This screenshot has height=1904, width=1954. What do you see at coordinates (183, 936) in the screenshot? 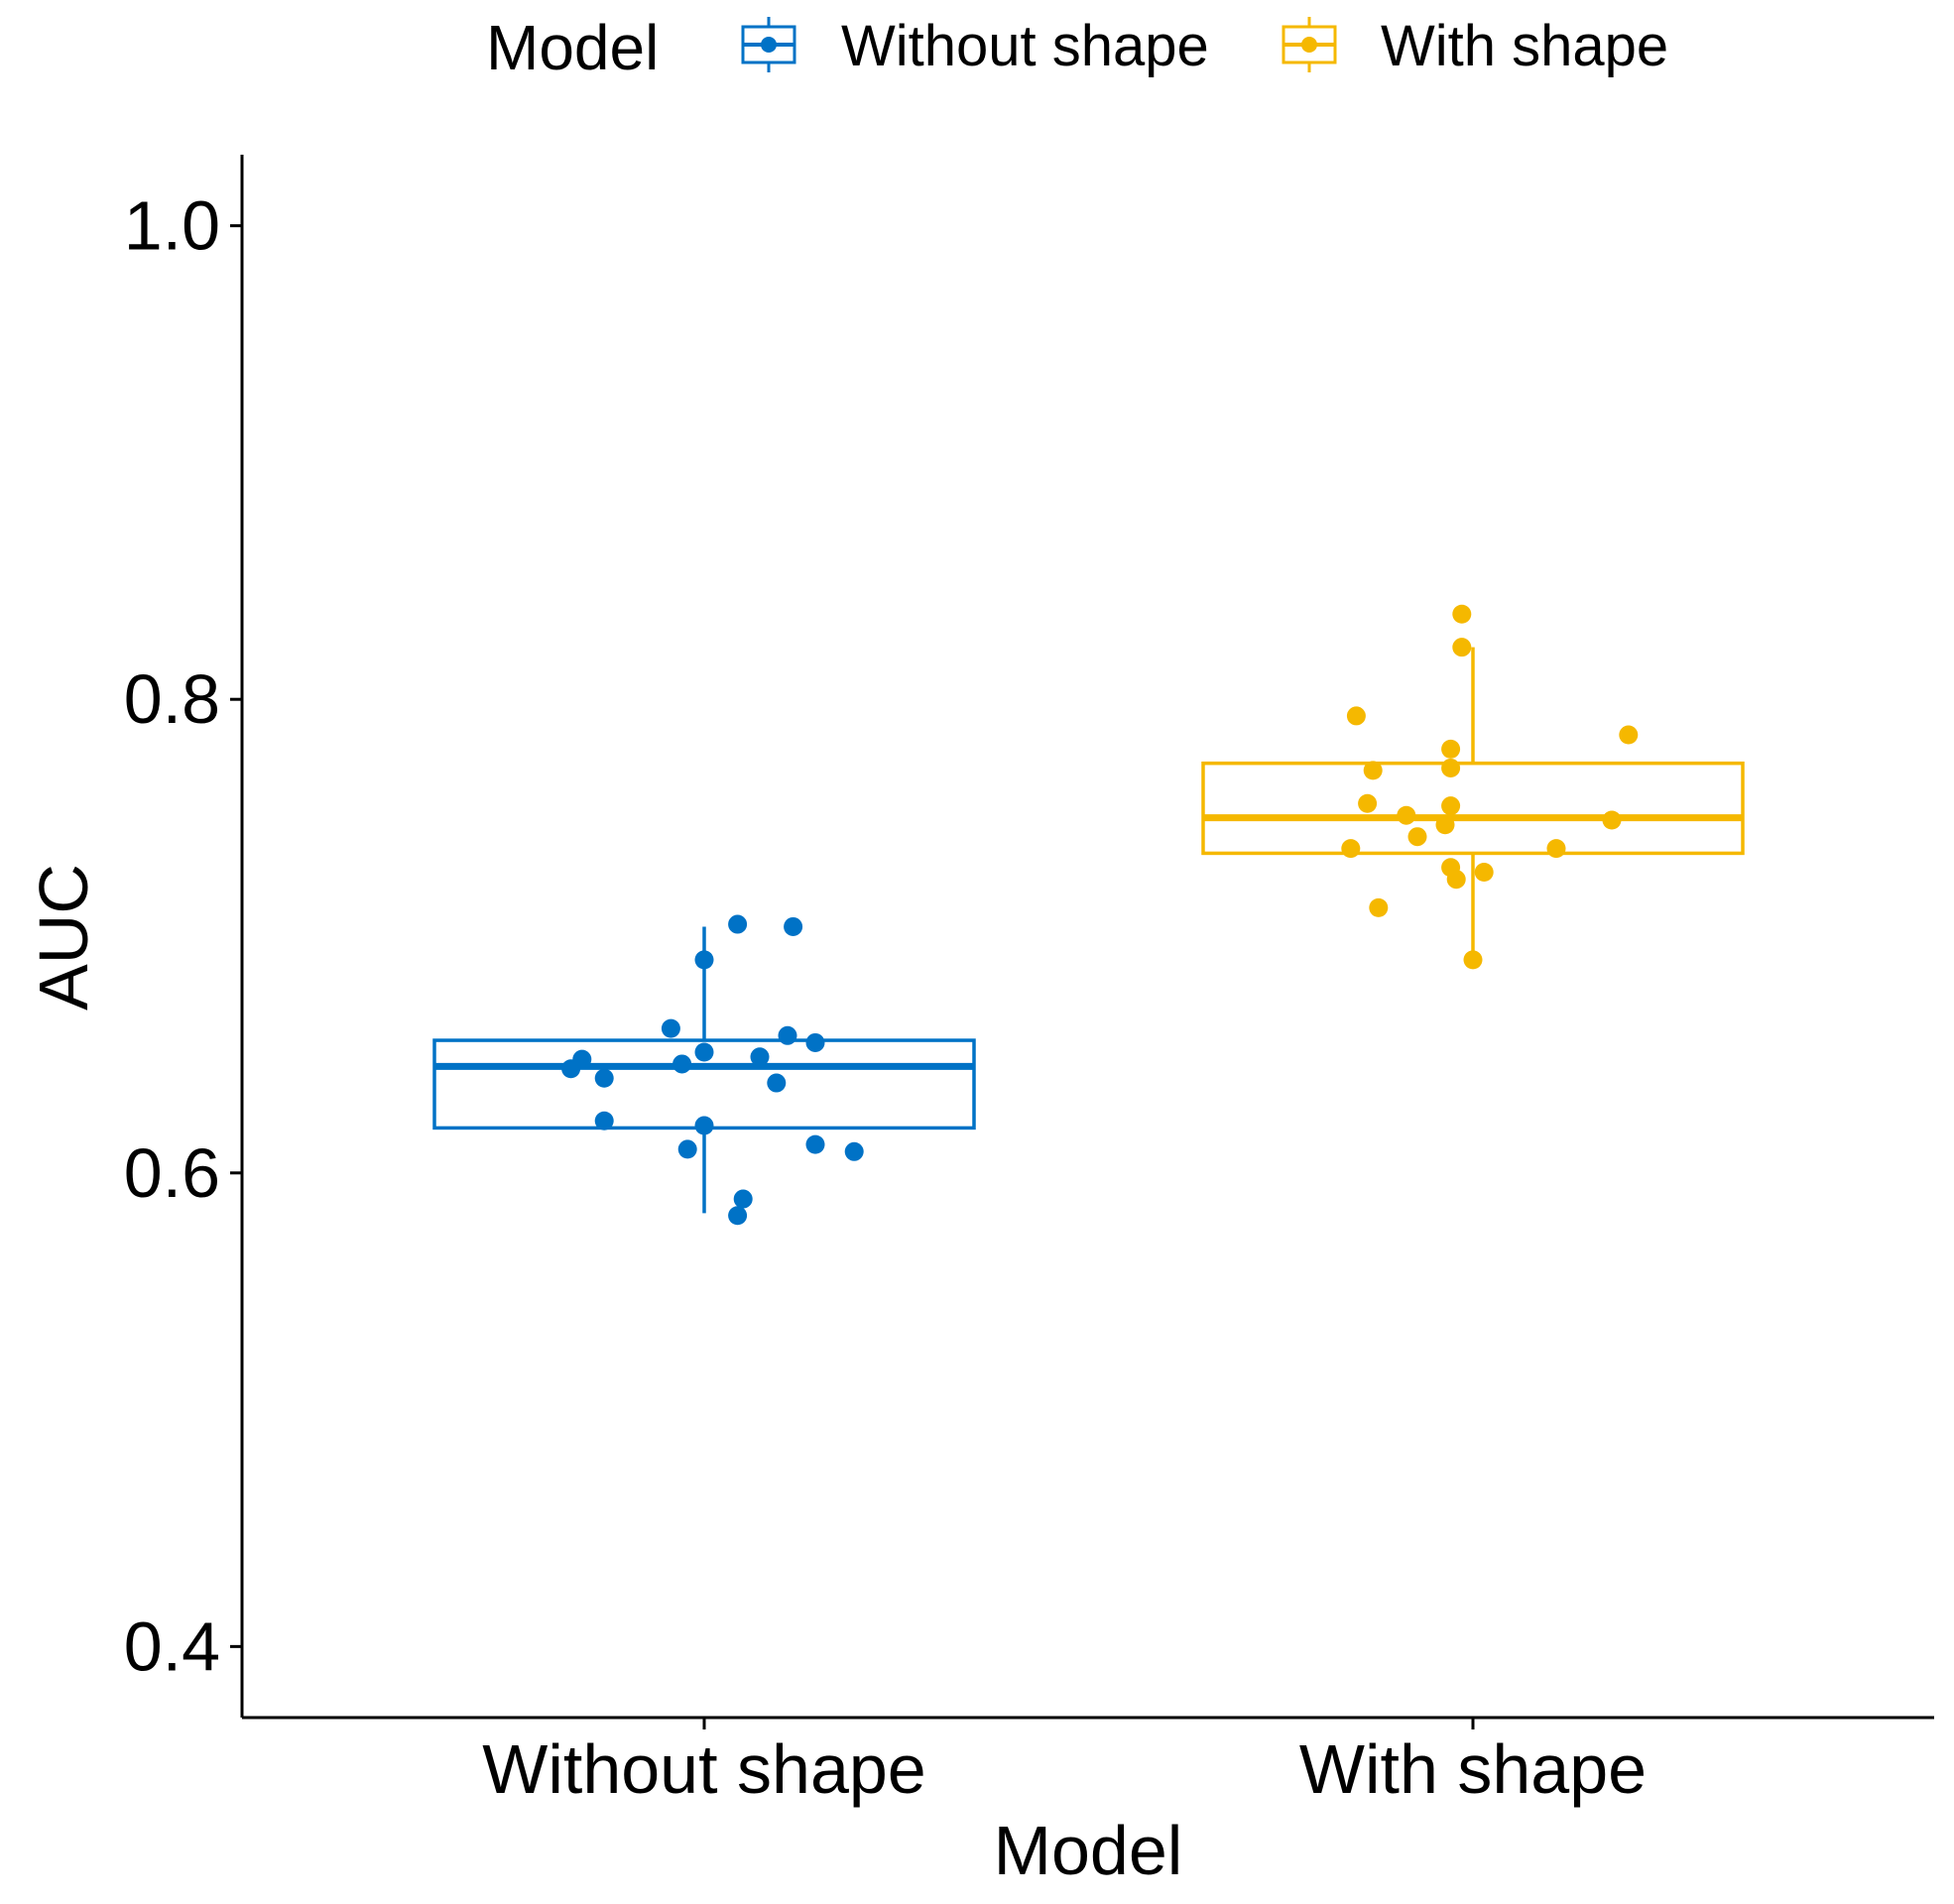
I see `y-axis-ticks: 0.4 0.6 0.8 1.0` at bounding box center [183, 936].